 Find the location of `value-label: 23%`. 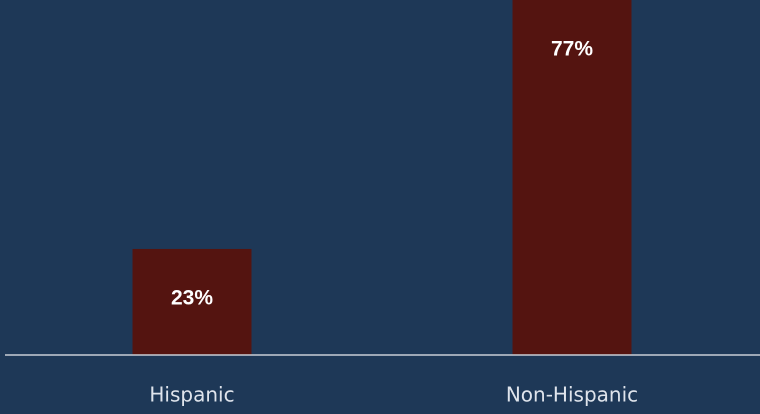

value-label: 23% is located at coordinates (192, 298).